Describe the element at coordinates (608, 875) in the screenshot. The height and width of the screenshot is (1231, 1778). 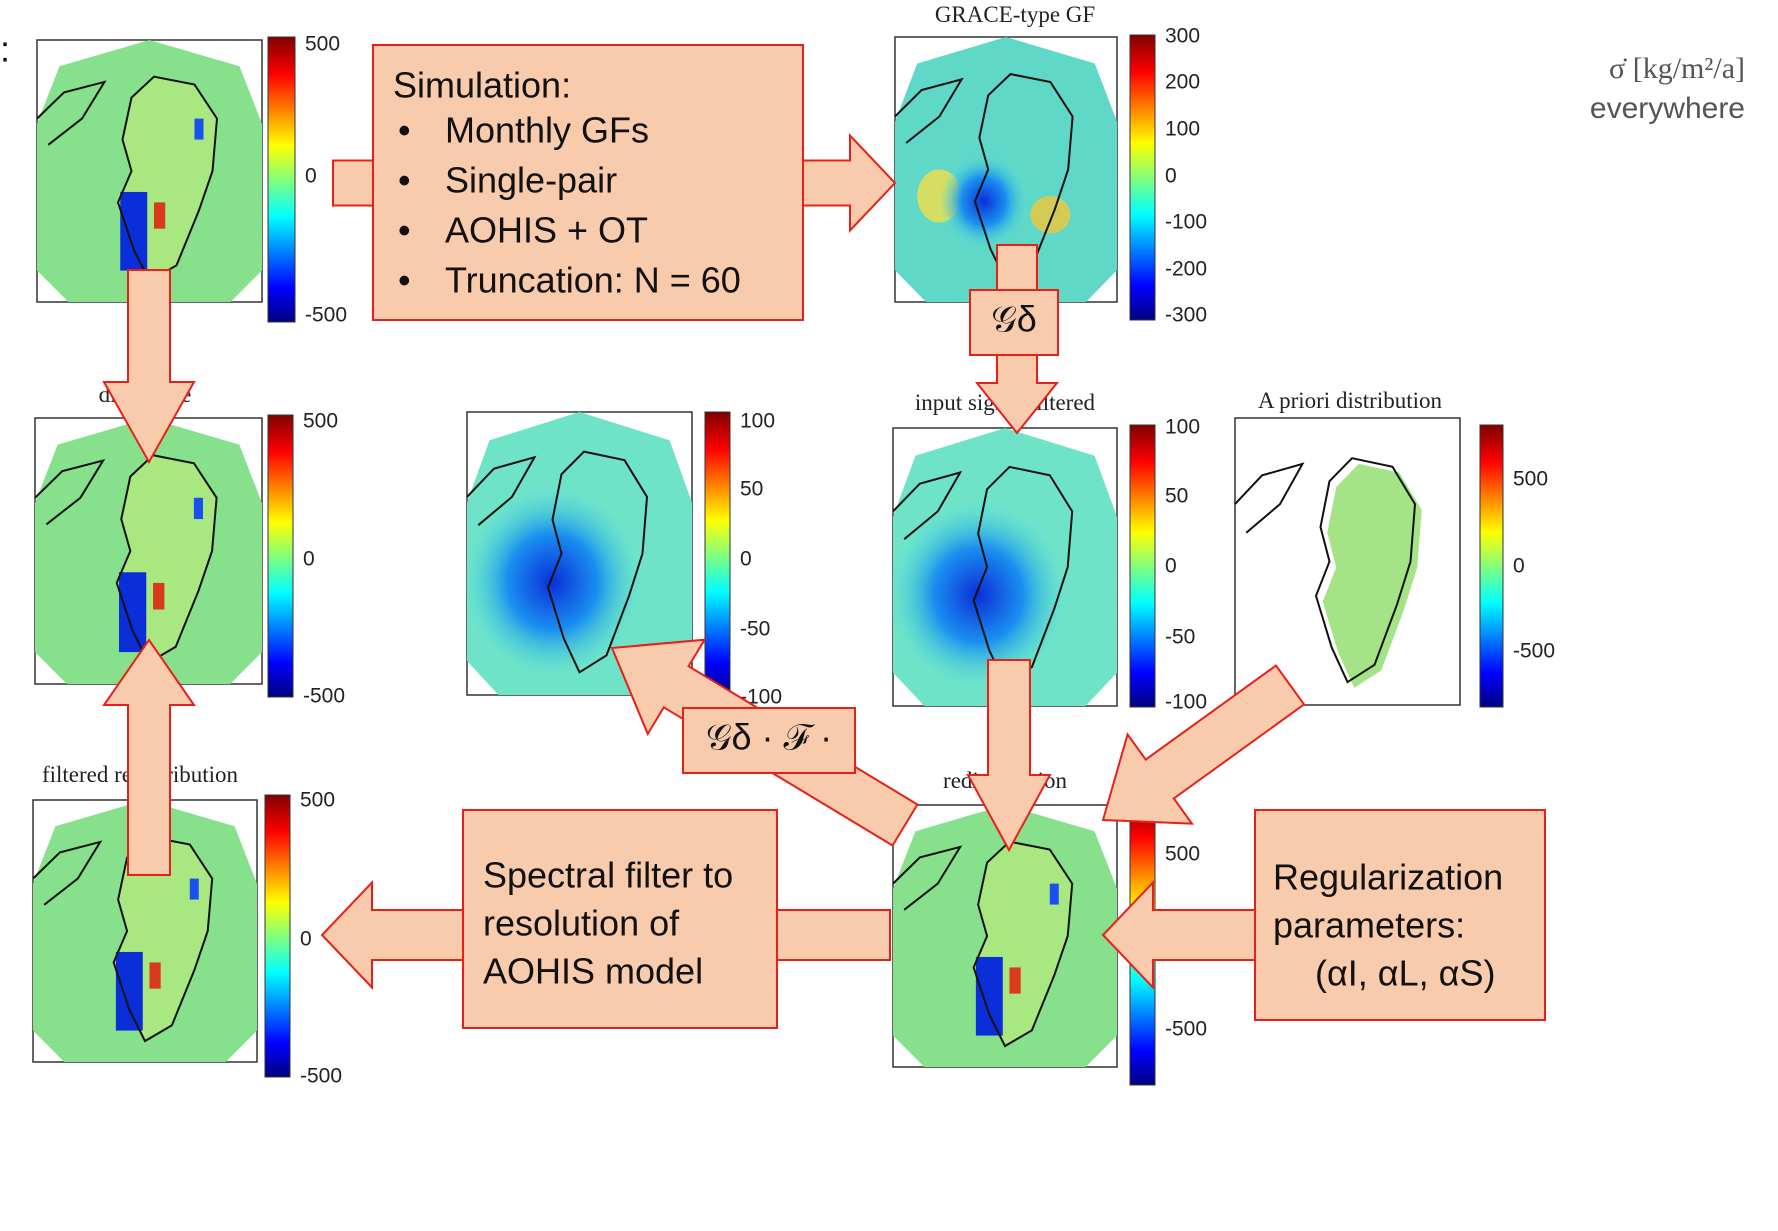
I see `box-line: Spectral filter to` at that location.